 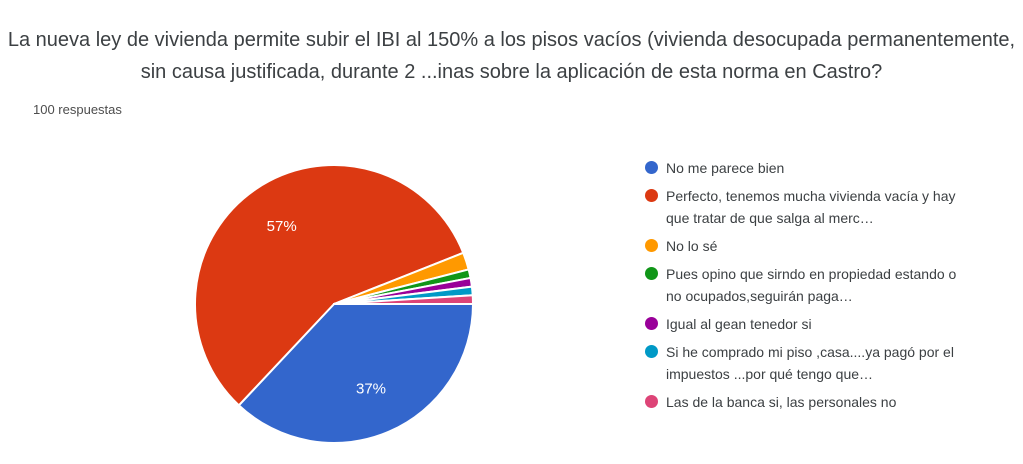 I want to click on legend-label: Las de la banca si, las personales no, so click(x=781, y=402).